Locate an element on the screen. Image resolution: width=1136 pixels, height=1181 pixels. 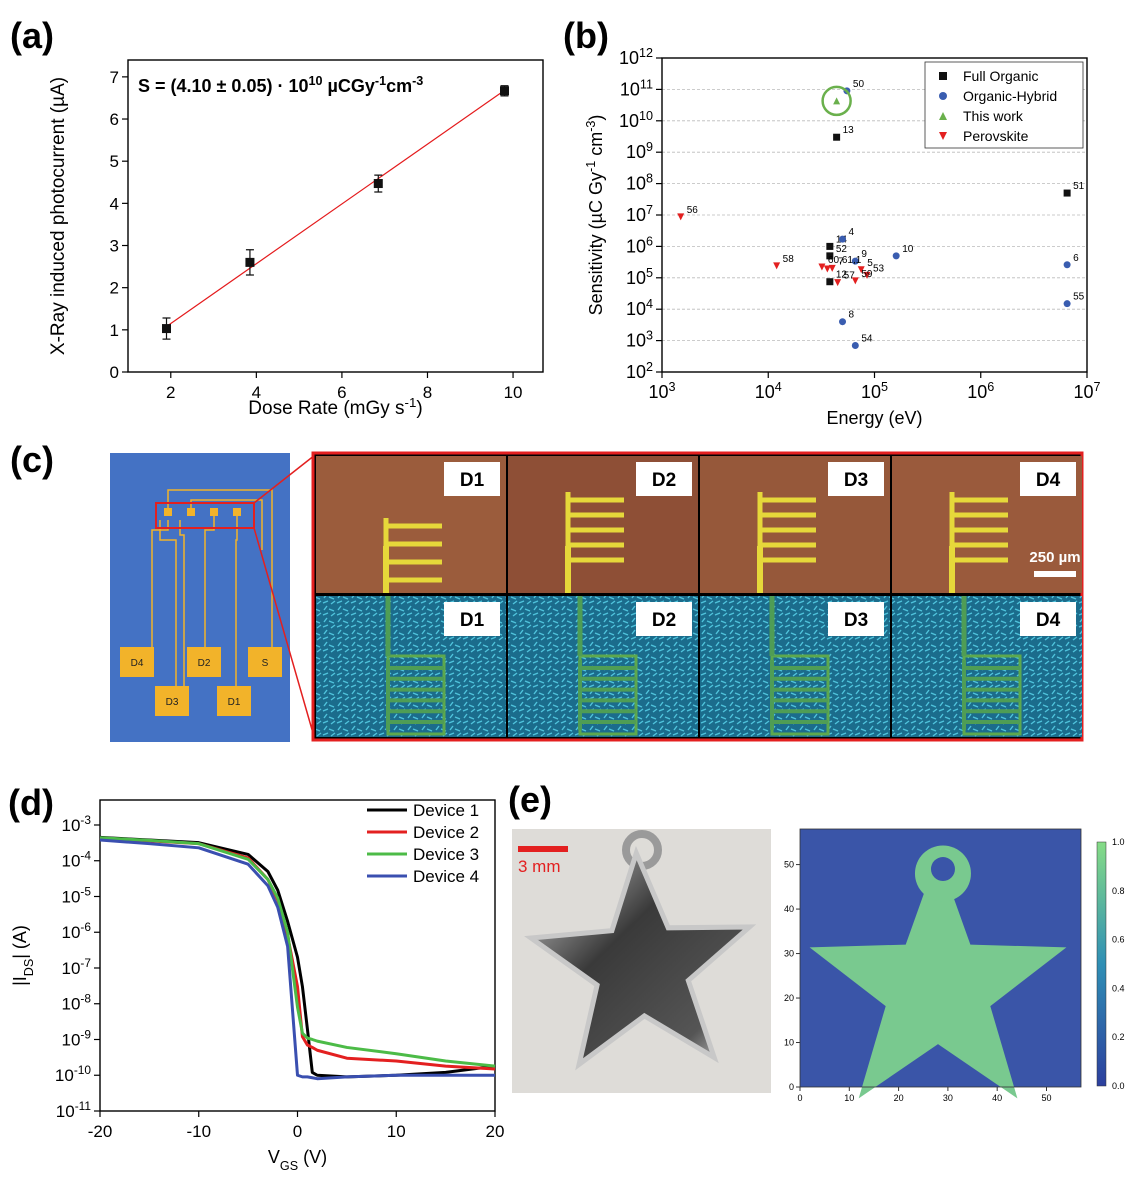
point-label: 60,61,1 is located at coordinates (845, 260).